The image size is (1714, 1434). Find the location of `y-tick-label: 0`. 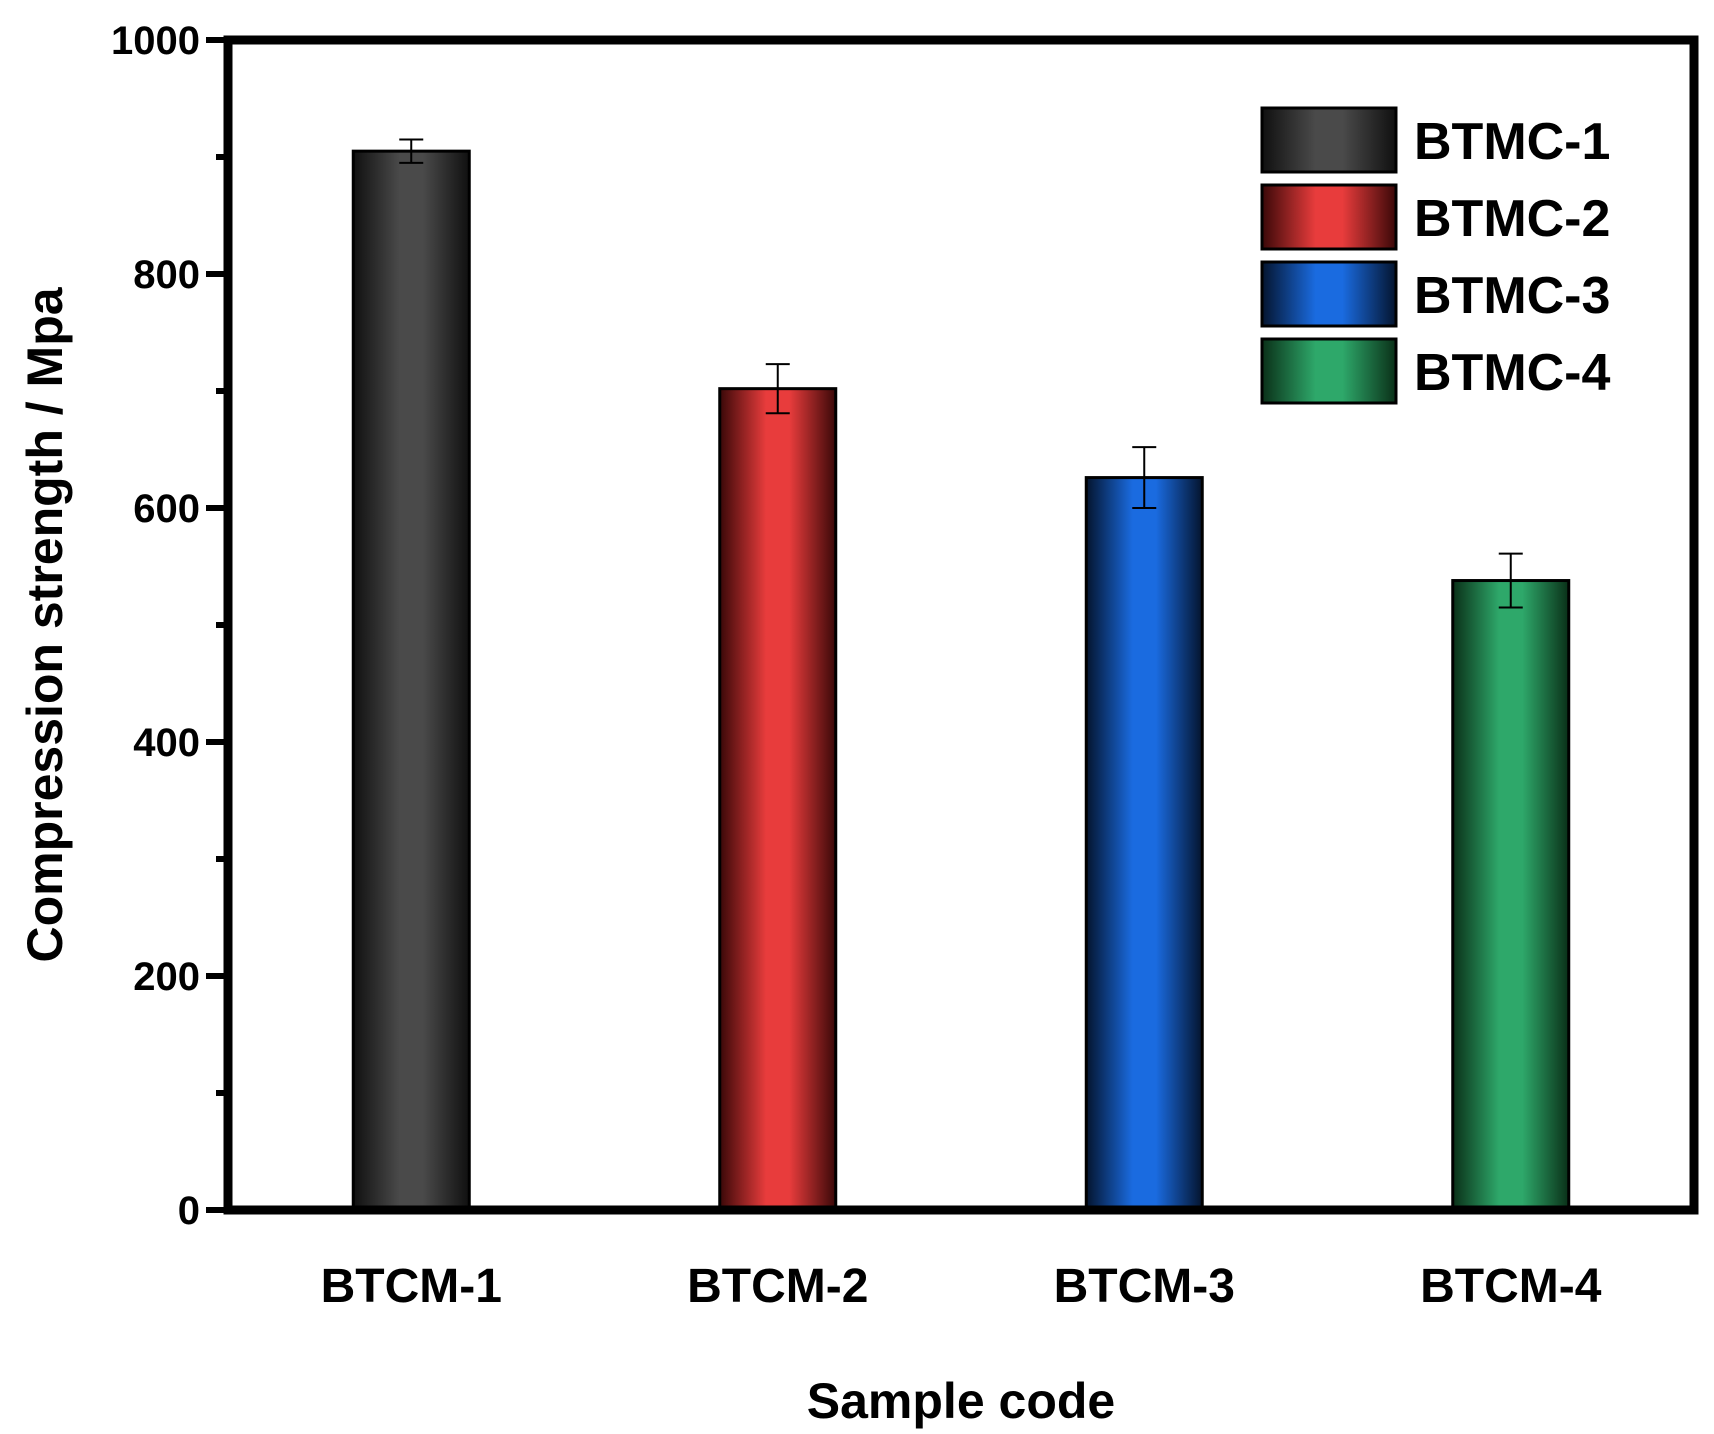

y-tick-label: 0 is located at coordinates (189, 1211).